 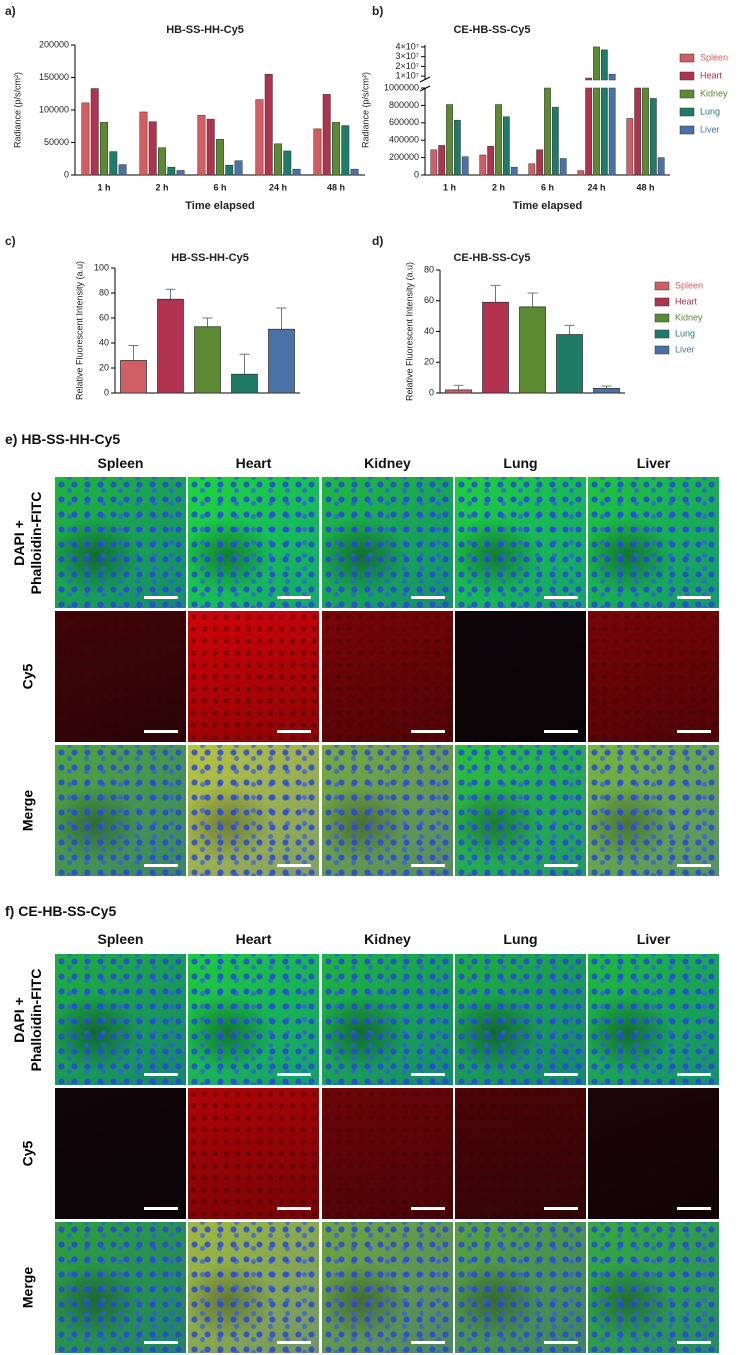 What do you see at coordinates (28, 1154) in the screenshot?
I see `row-label: Cy5` at bounding box center [28, 1154].